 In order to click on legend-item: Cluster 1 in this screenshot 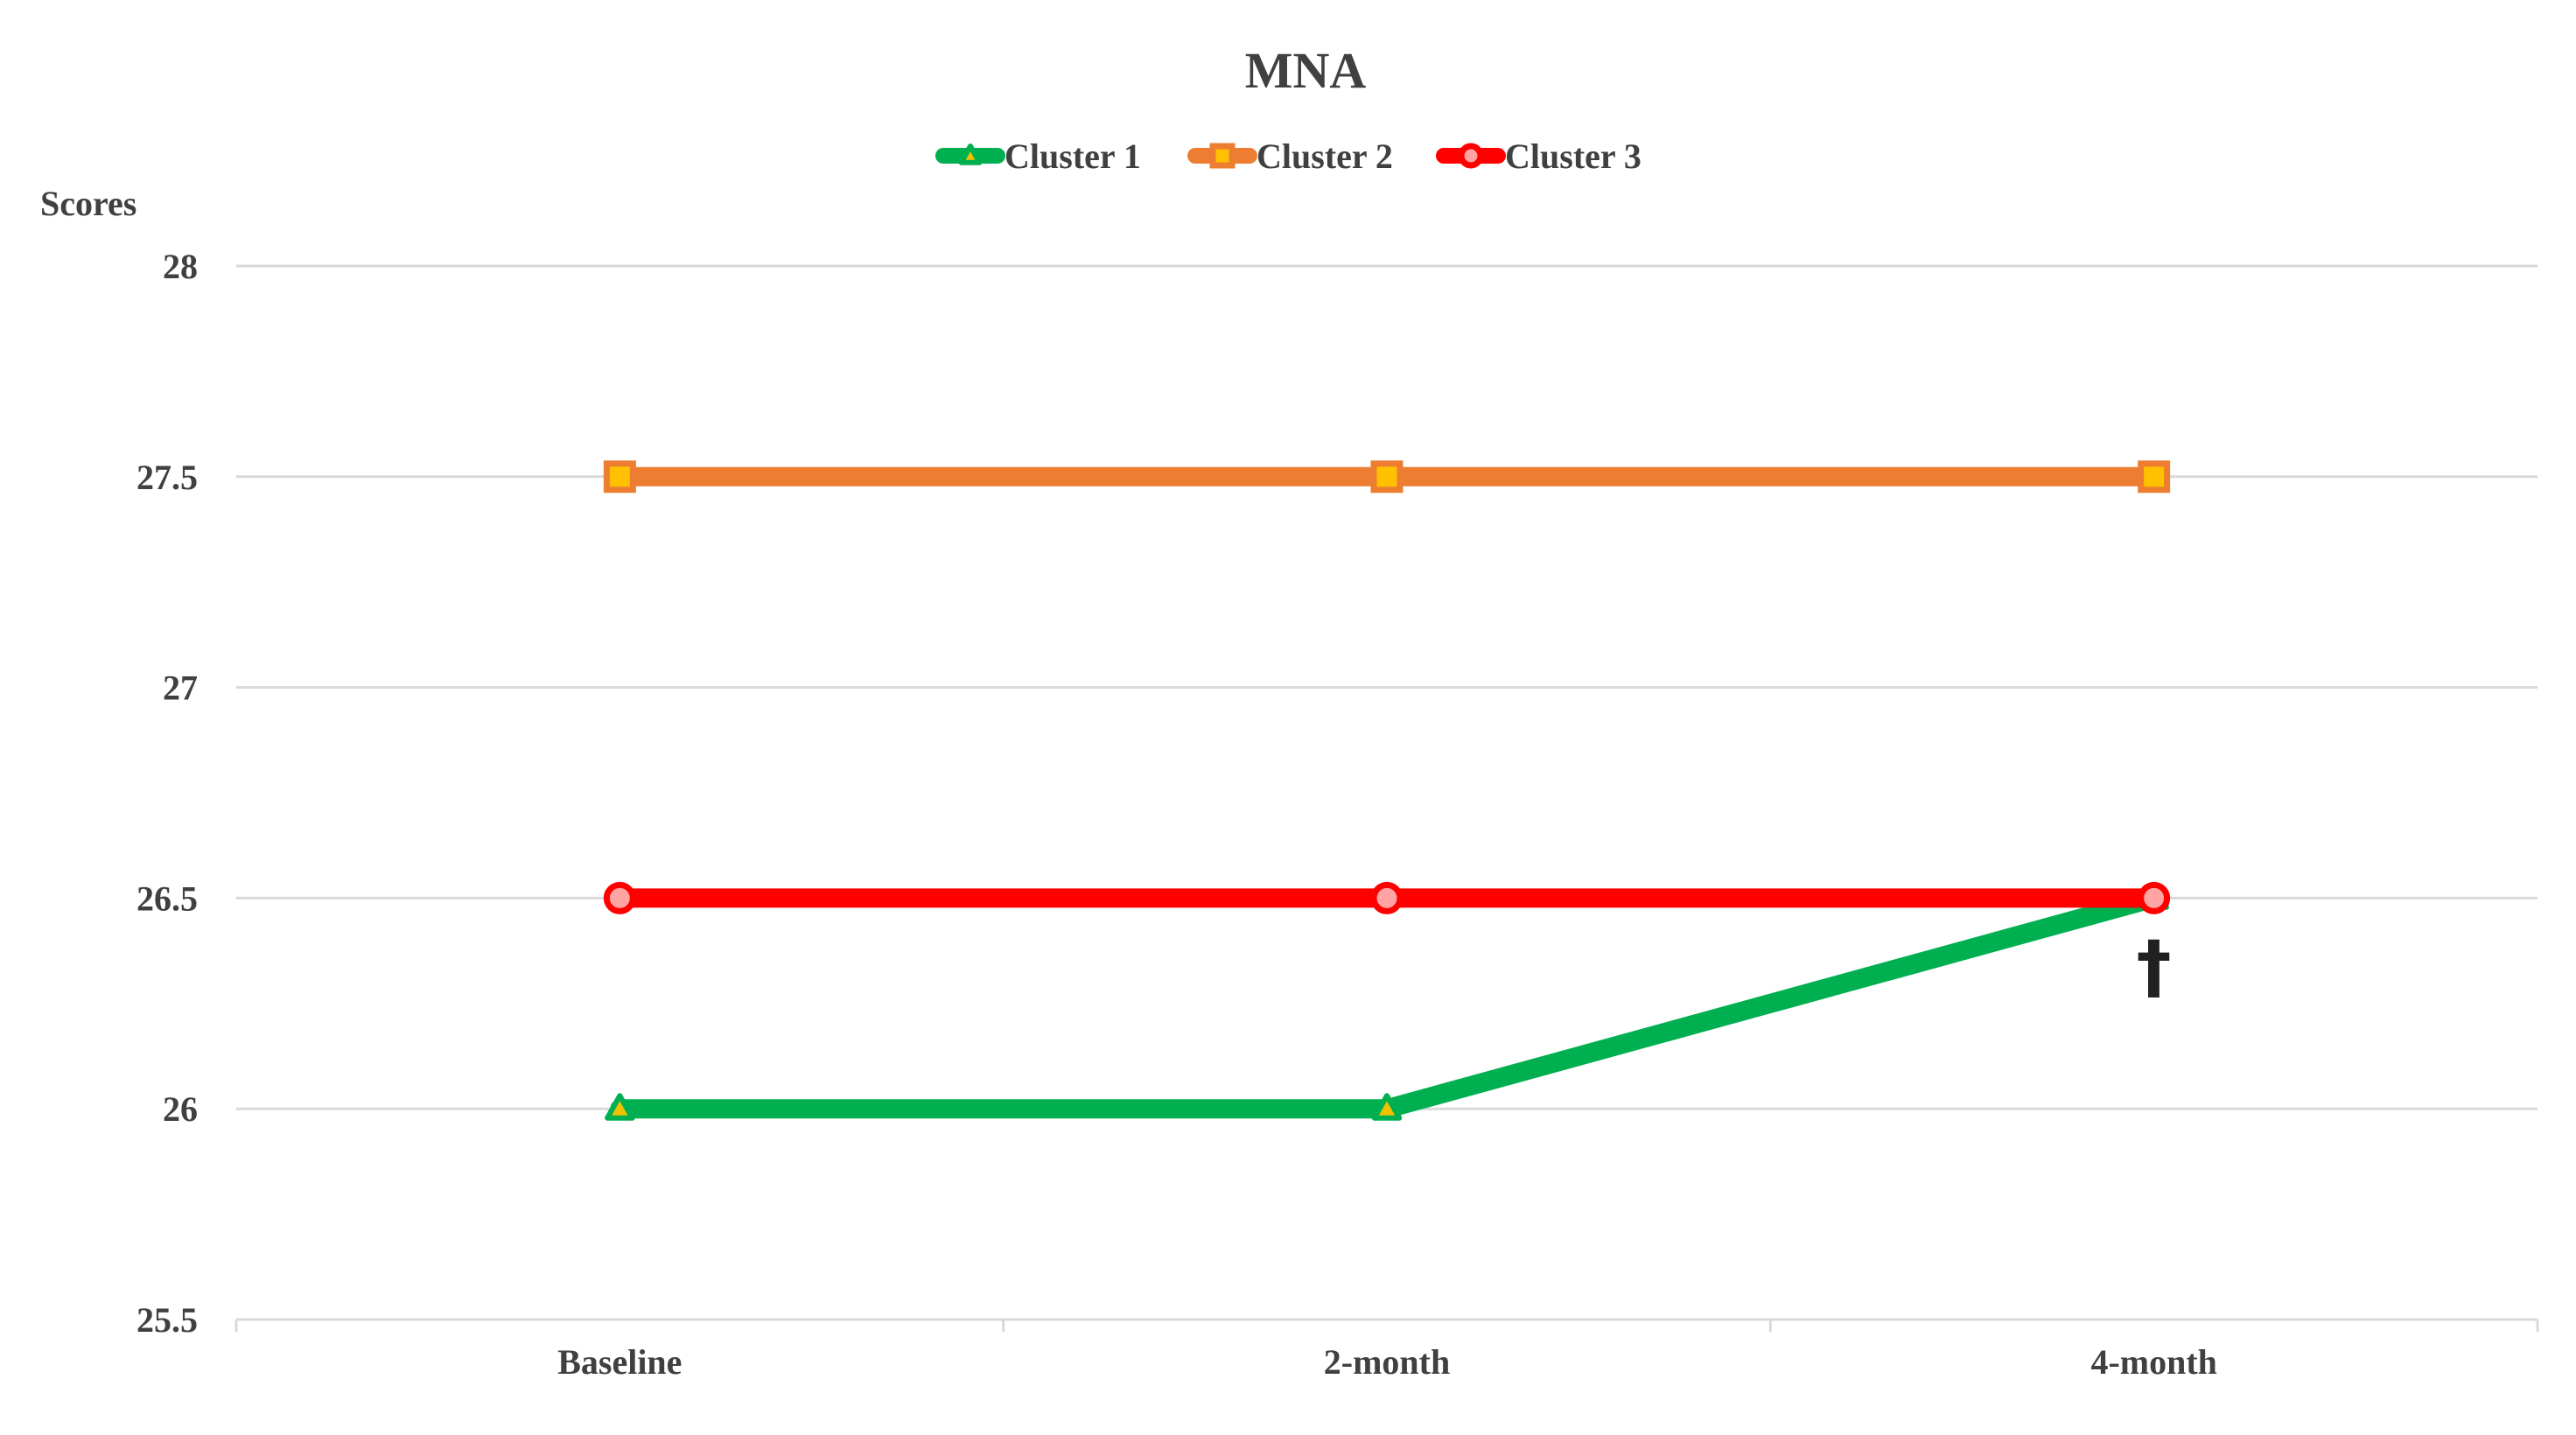, I will do `click(1038, 156)`.